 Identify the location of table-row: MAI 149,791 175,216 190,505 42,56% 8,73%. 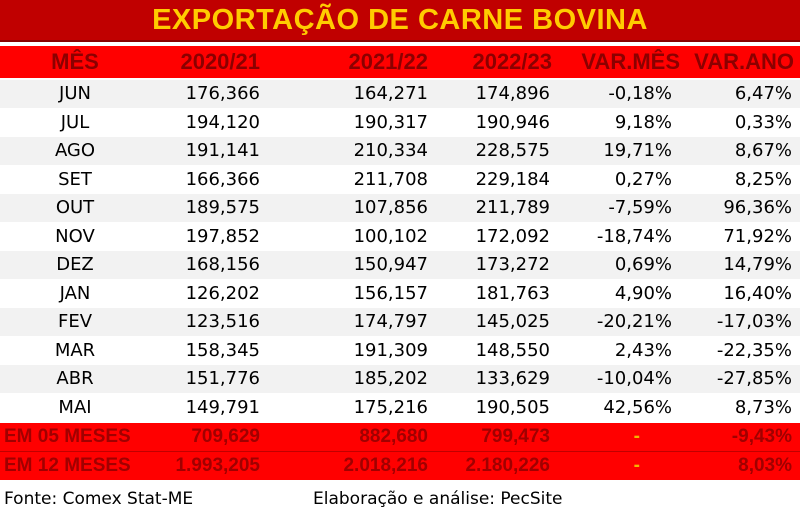
(400, 407).